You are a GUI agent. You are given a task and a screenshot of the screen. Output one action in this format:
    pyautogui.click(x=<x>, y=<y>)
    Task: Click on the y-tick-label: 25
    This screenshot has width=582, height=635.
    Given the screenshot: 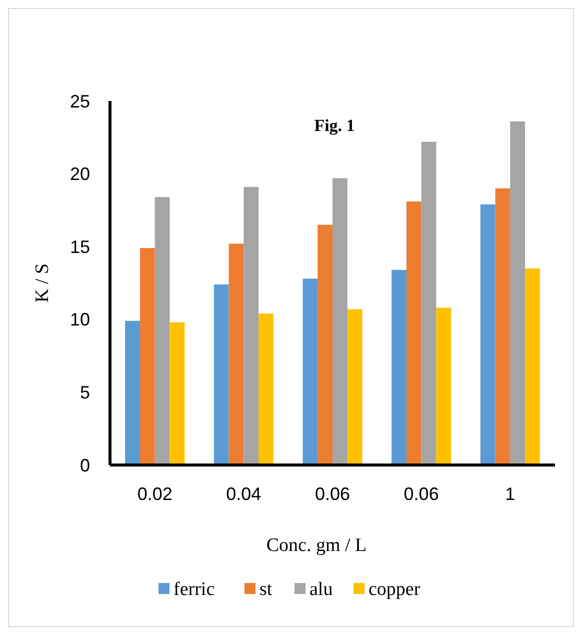 What is the action you would take?
    pyautogui.click(x=80, y=101)
    